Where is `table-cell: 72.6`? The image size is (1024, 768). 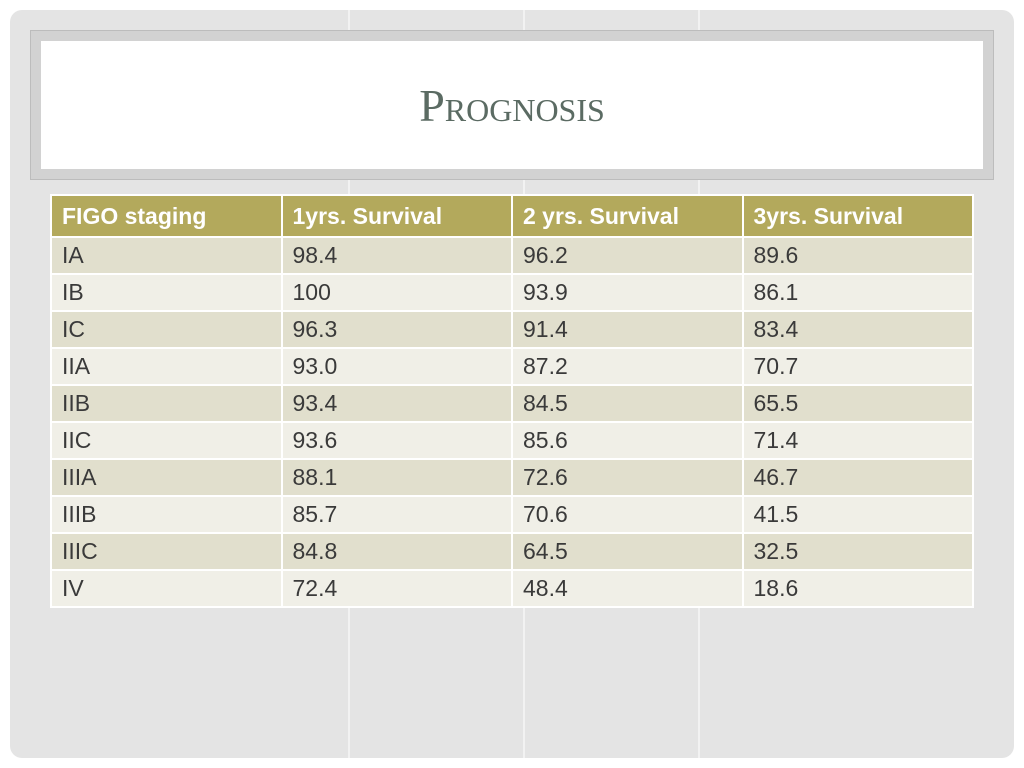 table-cell: 72.6 is located at coordinates (627, 477).